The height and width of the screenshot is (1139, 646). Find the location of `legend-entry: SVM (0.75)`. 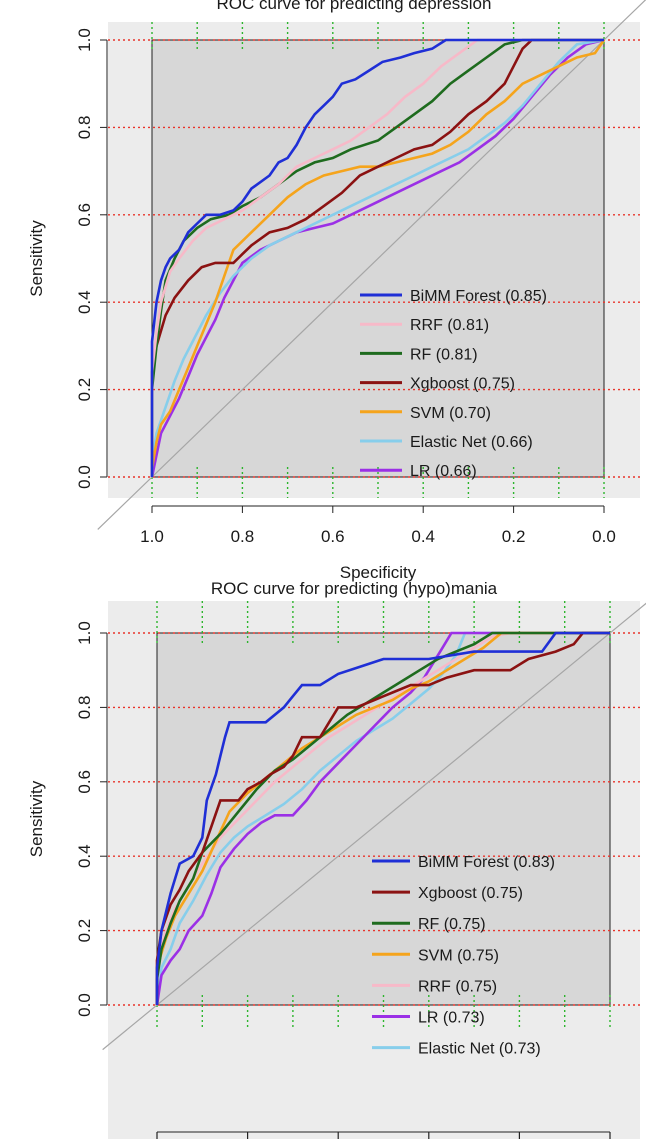

legend-entry: SVM (0.75) is located at coordinates (458, 955).